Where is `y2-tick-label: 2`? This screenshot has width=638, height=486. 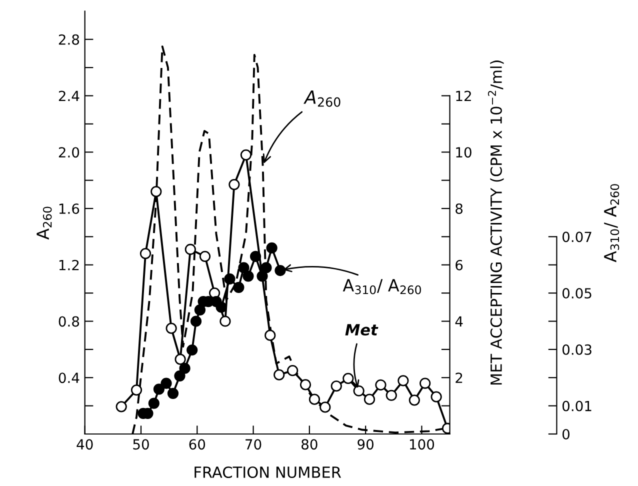 y2-tick-label: 2 is located at coordinates (459, 377).